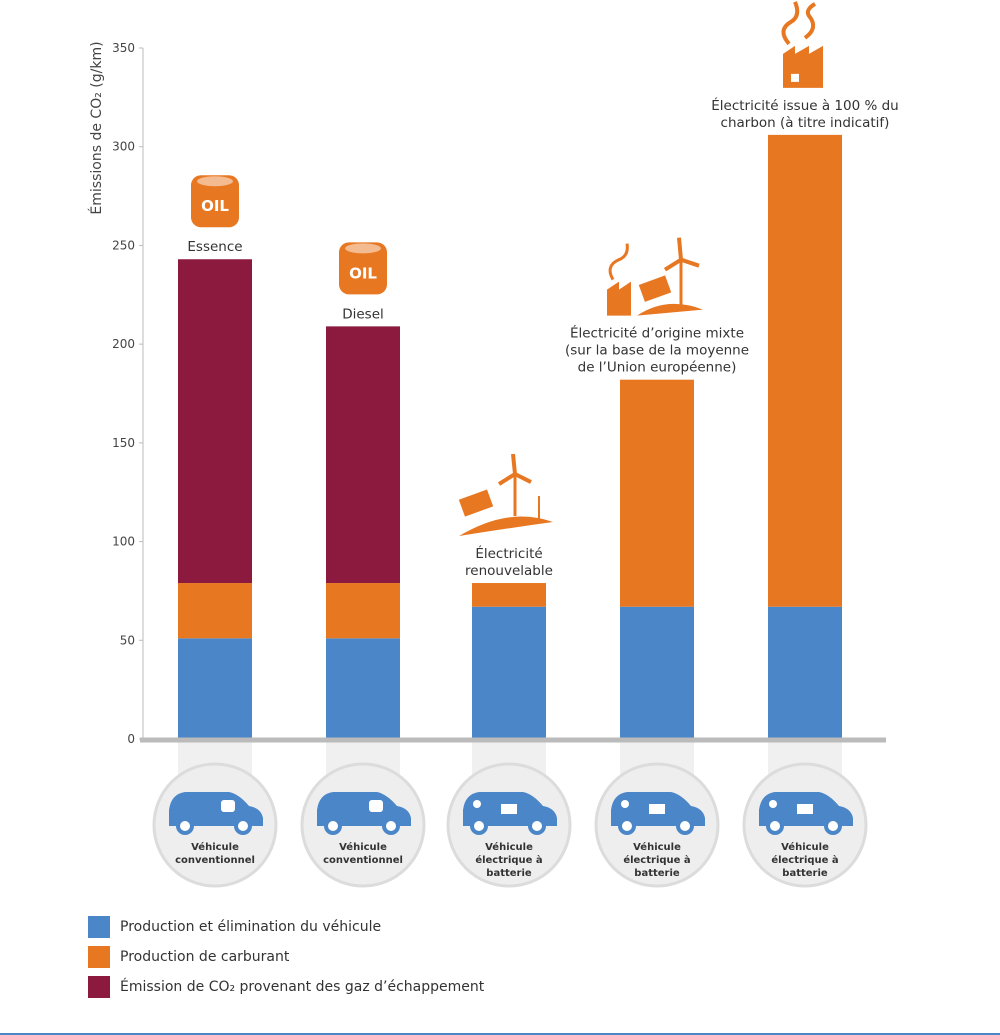 Image resolution: width=1000 pixels, height=1035 pixels. Describe the element at coordinates (799, 23) in the screenshot. I see `smoke` at that location.